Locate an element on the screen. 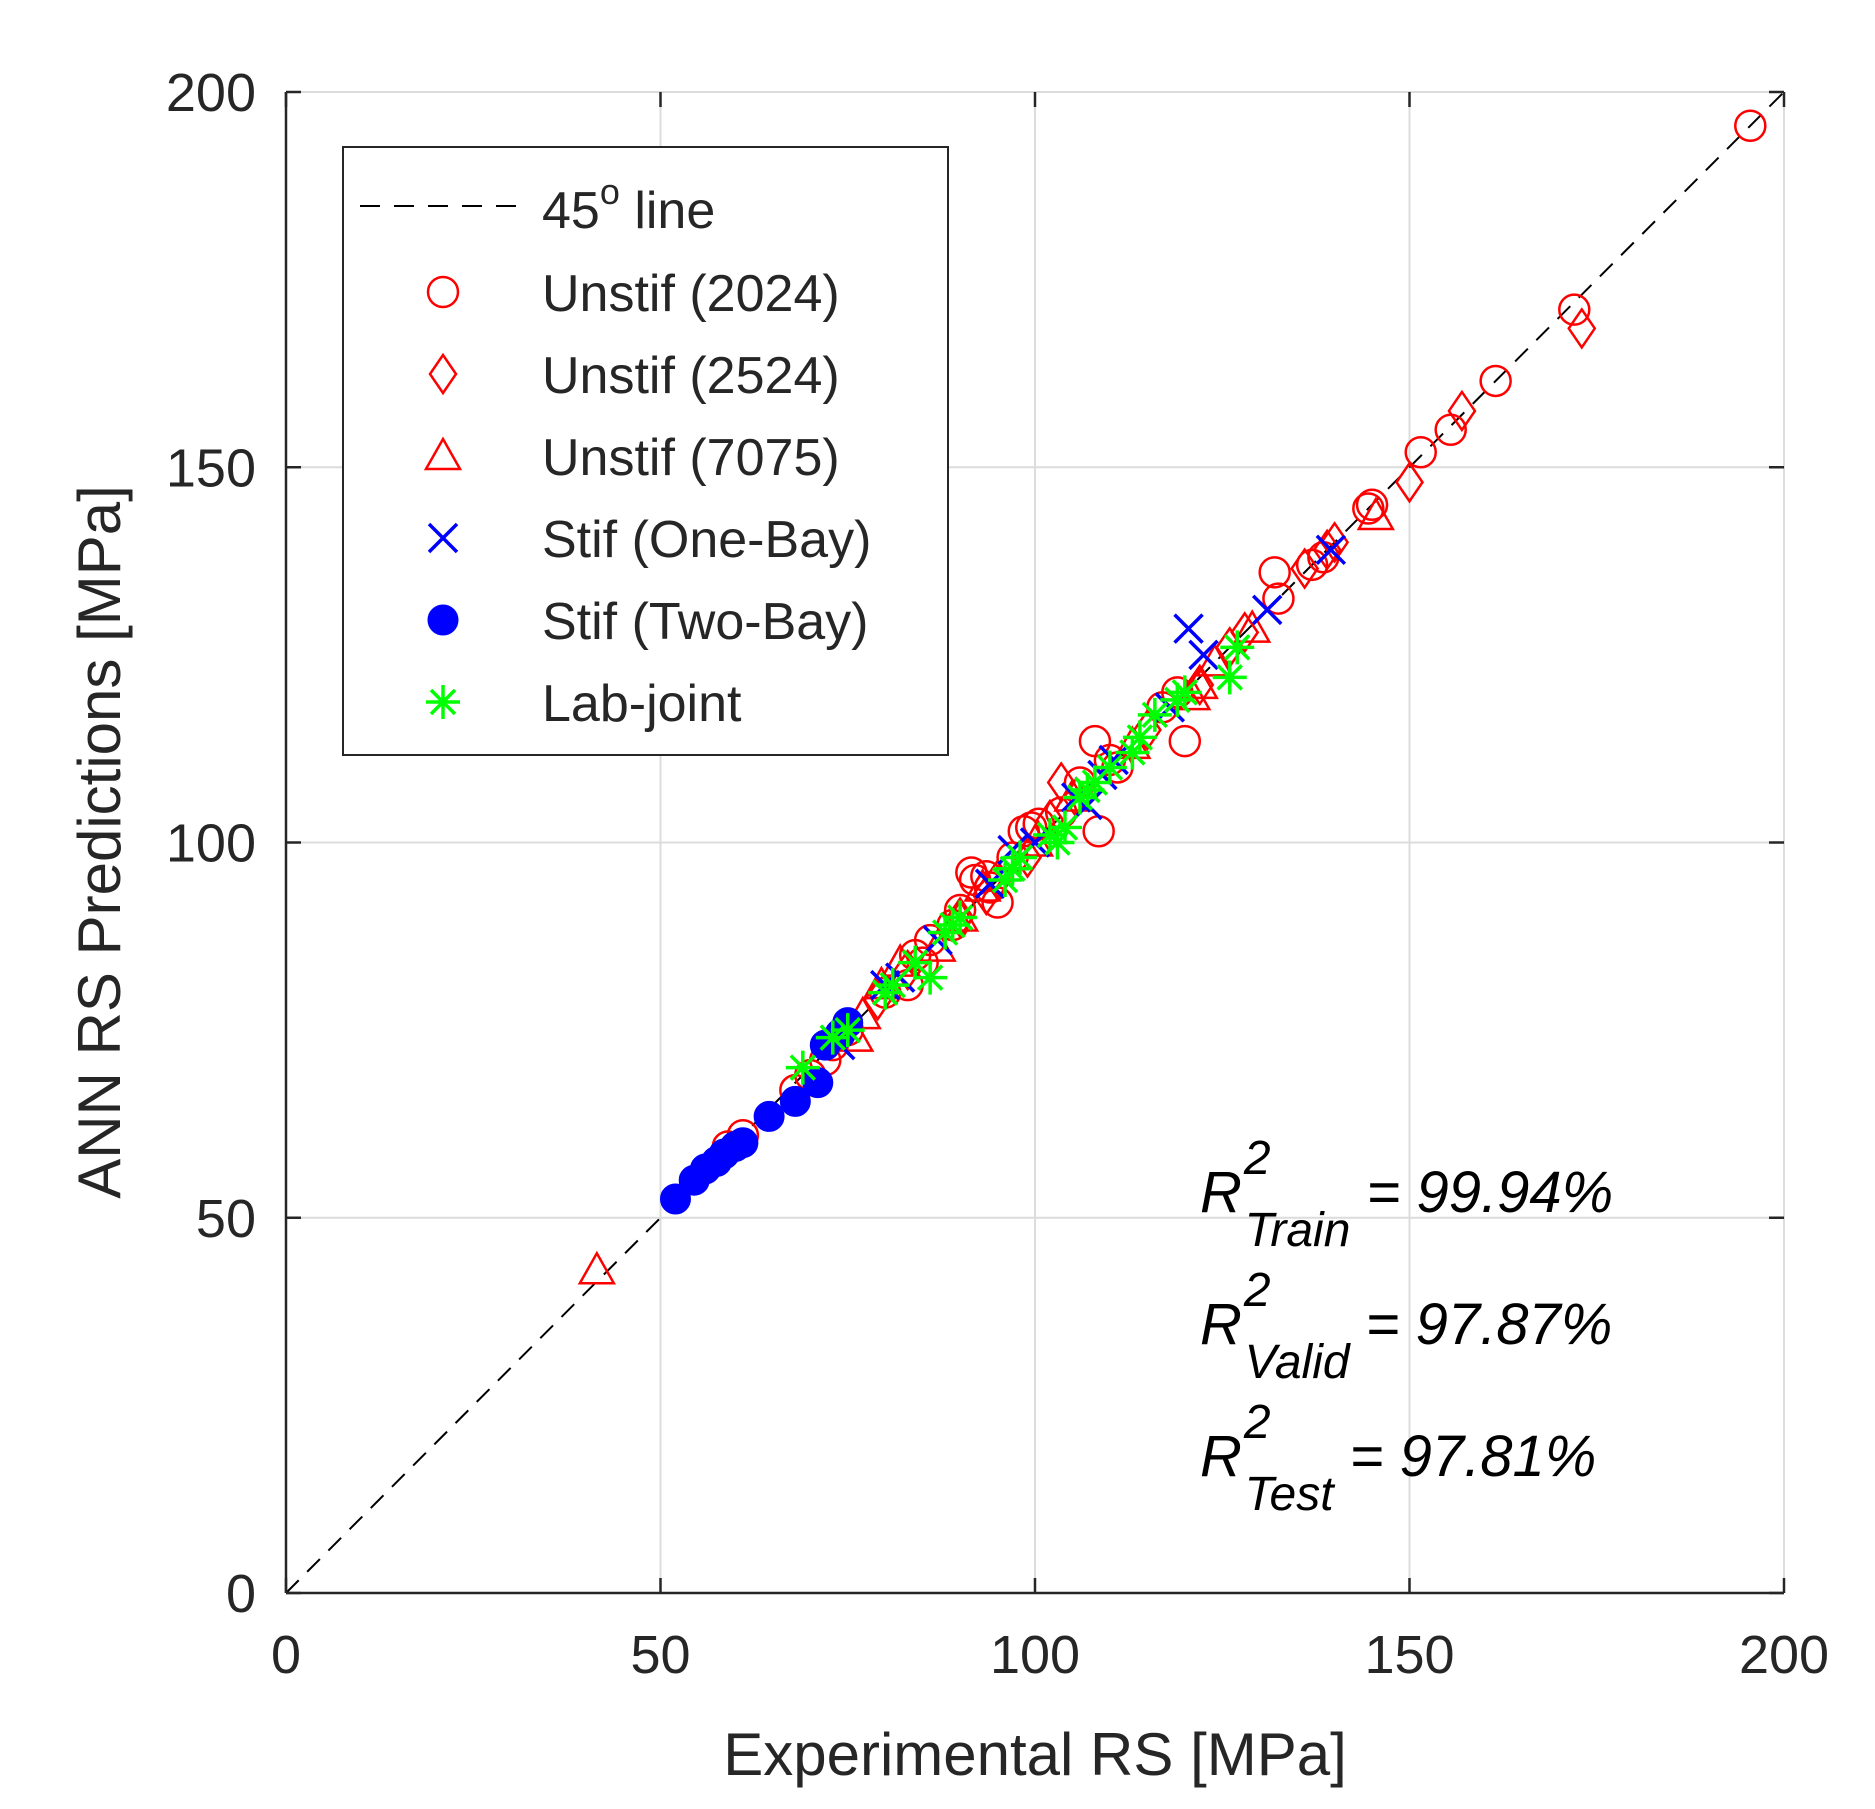 The width and height of the screenshot is (1875, 1809). legend-marker-stif-one-bay-icon is located at coordinates (443, 538).